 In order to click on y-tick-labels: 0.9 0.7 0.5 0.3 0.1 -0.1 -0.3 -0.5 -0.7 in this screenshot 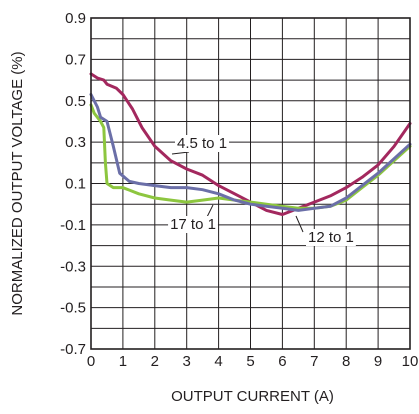, I will do `click(73, 184)`.